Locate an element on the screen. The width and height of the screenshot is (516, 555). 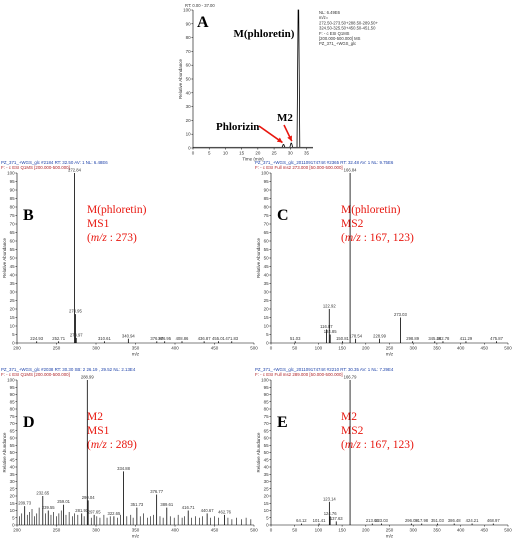
annotation-line: MS2 is located at coordinates (352, 224).